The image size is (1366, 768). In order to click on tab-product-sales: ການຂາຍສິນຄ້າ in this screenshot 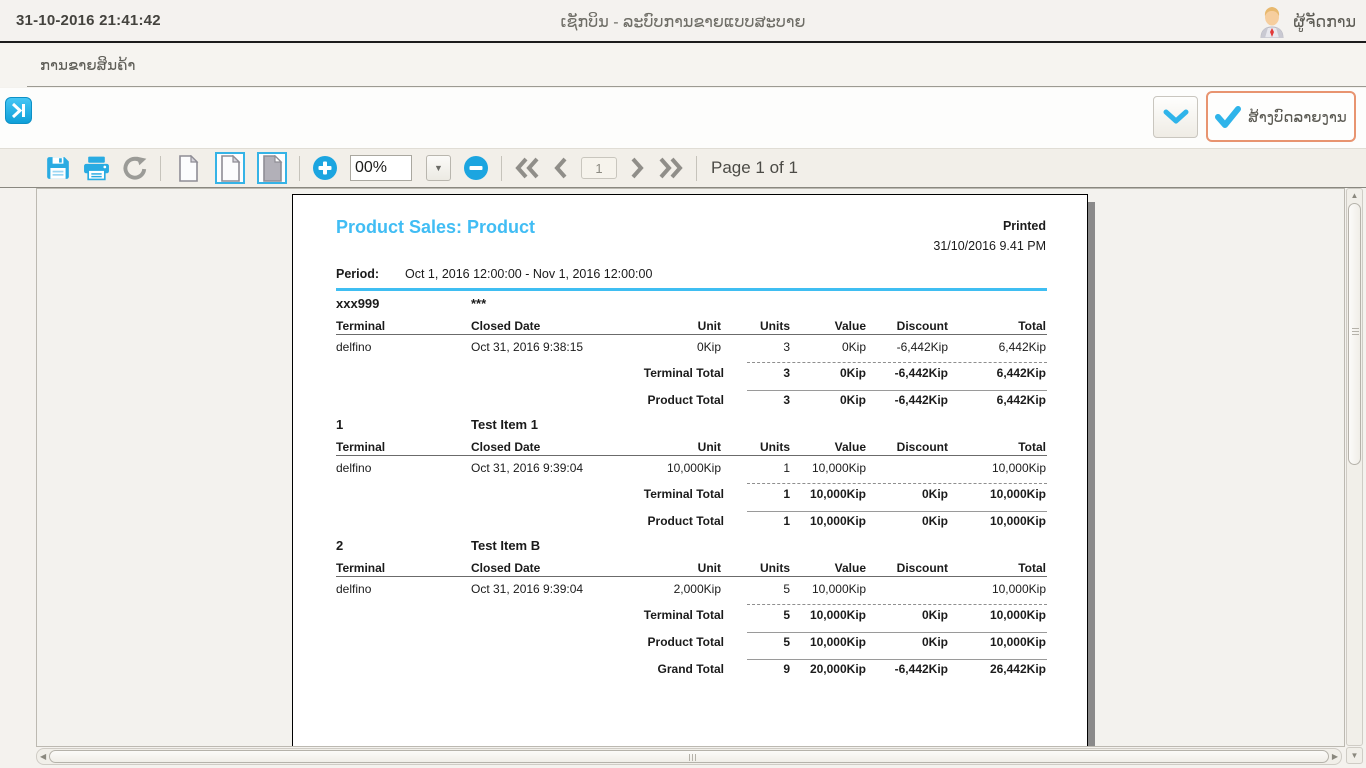, I will do `click(88, 65)`.